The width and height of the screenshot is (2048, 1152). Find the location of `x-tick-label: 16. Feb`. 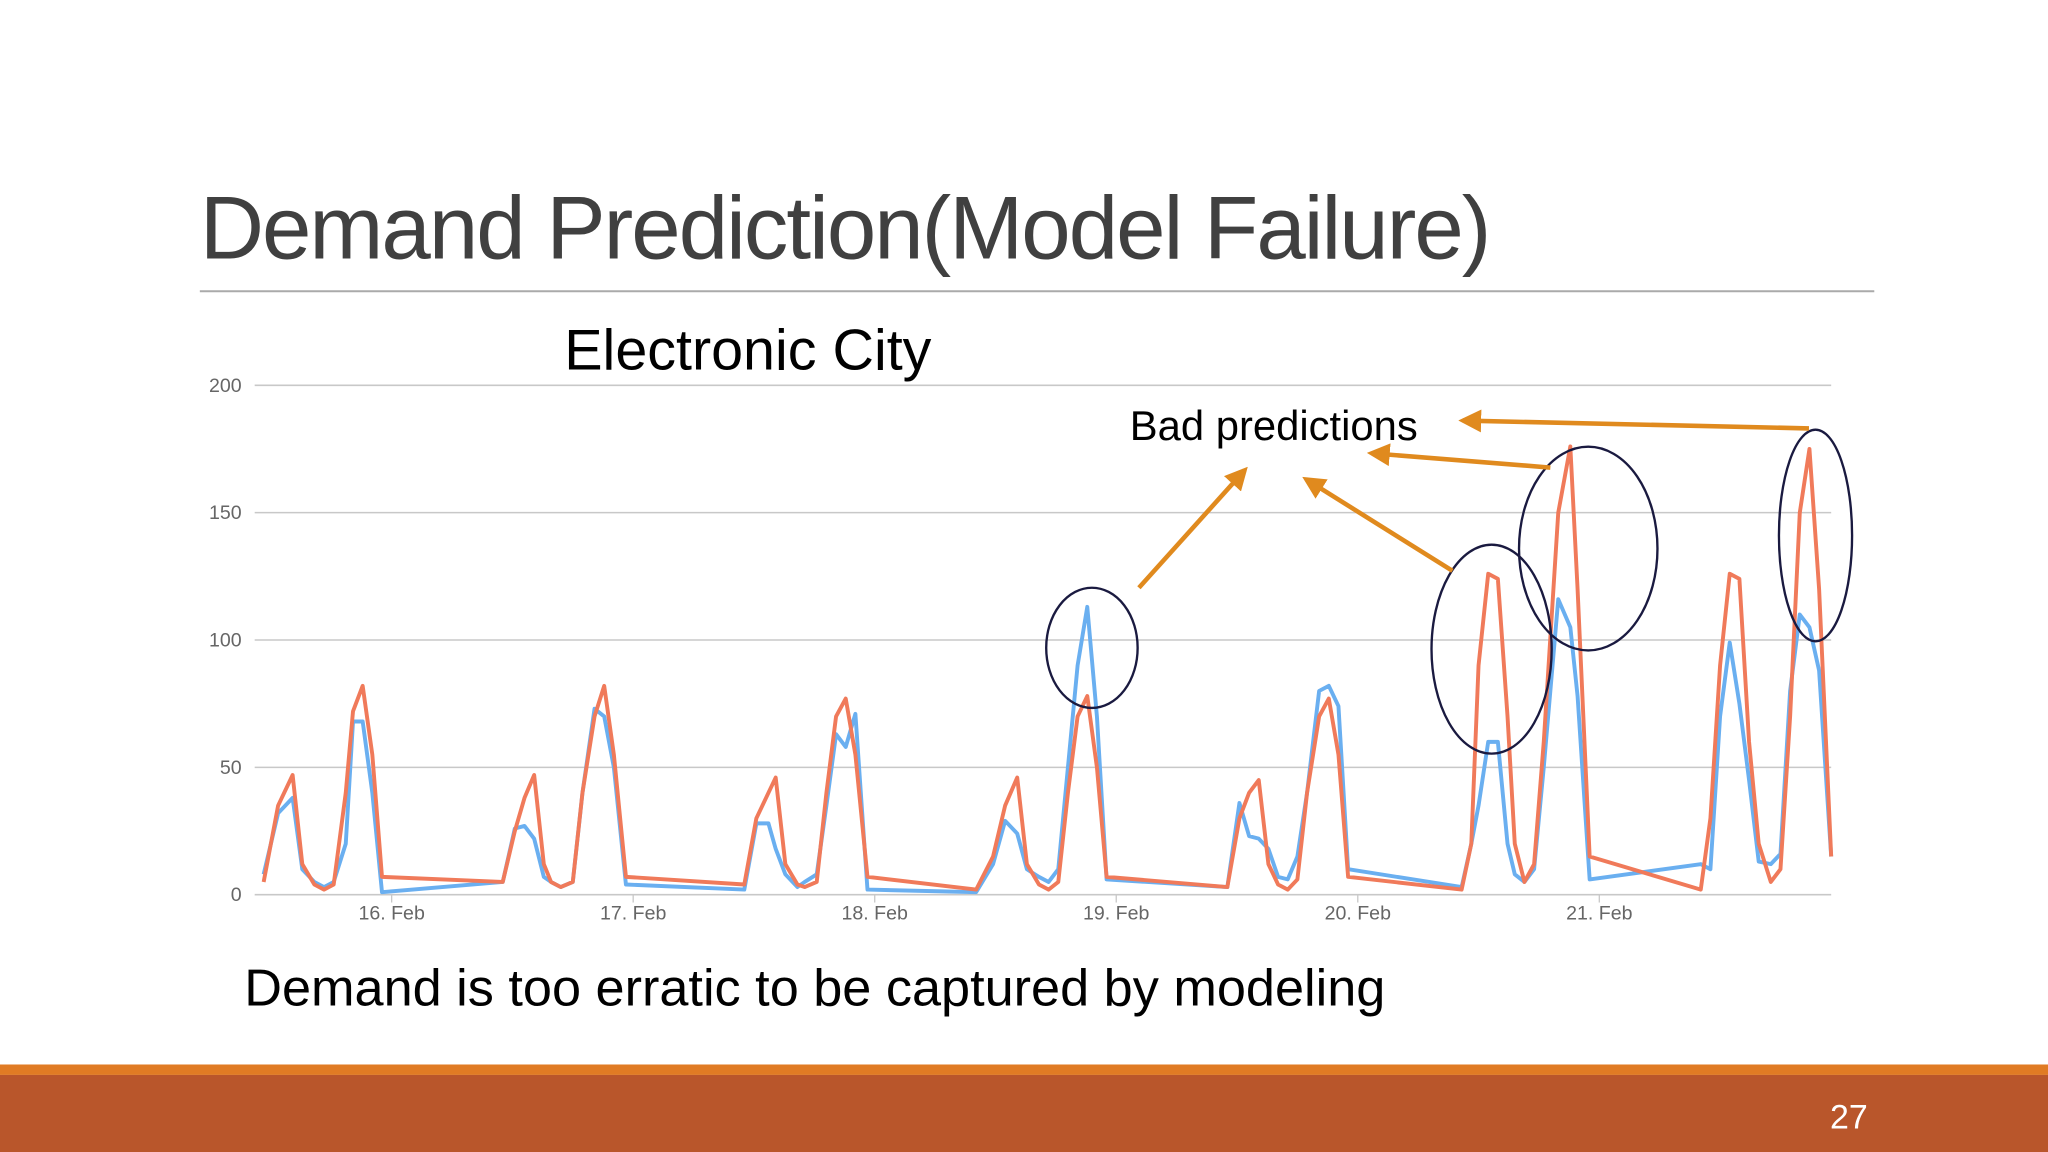

x-tick-label: 16. Feb is located at coordinates (391, 914).